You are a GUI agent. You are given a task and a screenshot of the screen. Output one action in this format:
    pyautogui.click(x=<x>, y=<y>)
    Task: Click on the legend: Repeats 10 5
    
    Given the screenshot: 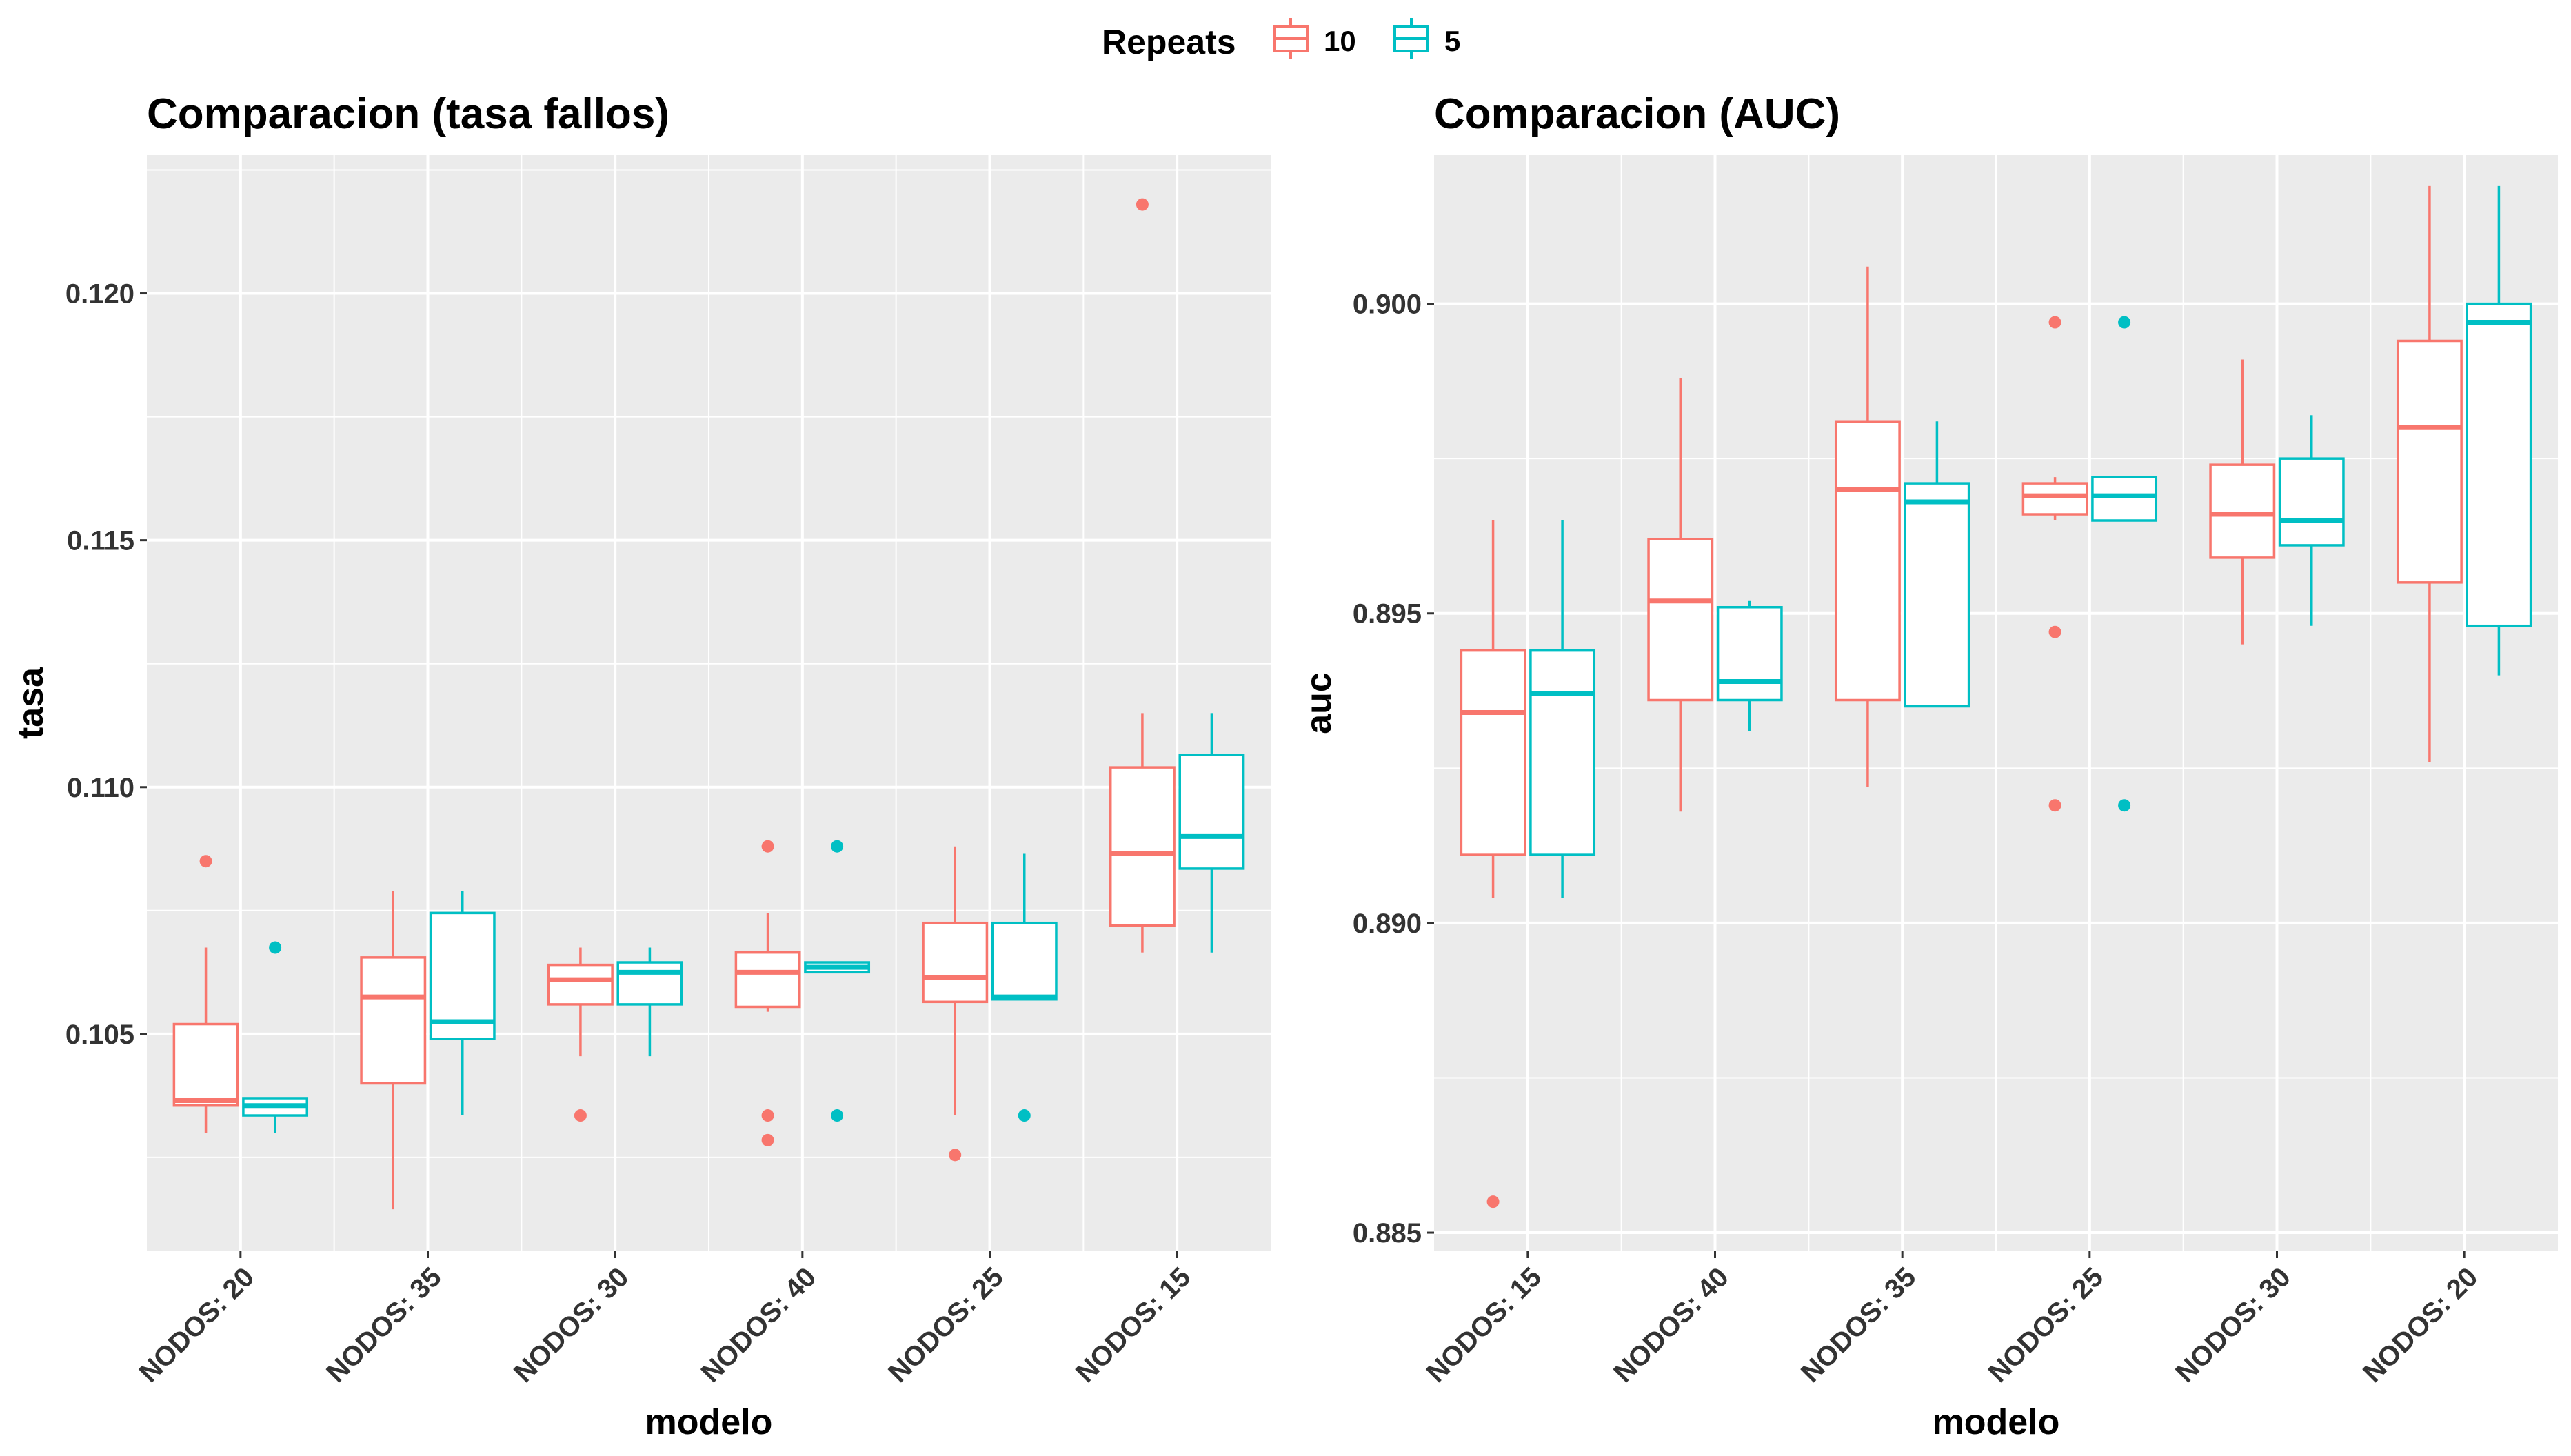 What is the action you would take?
    pyautogui.click(x=1281, y=39)
    